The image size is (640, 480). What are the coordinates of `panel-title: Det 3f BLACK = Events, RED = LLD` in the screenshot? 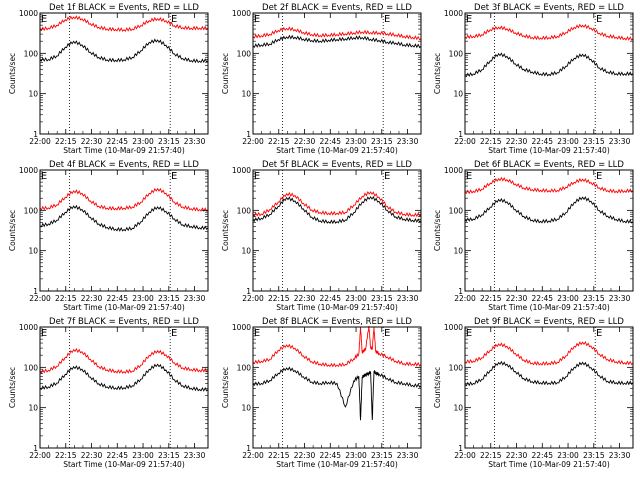 It's located at (549, 8).